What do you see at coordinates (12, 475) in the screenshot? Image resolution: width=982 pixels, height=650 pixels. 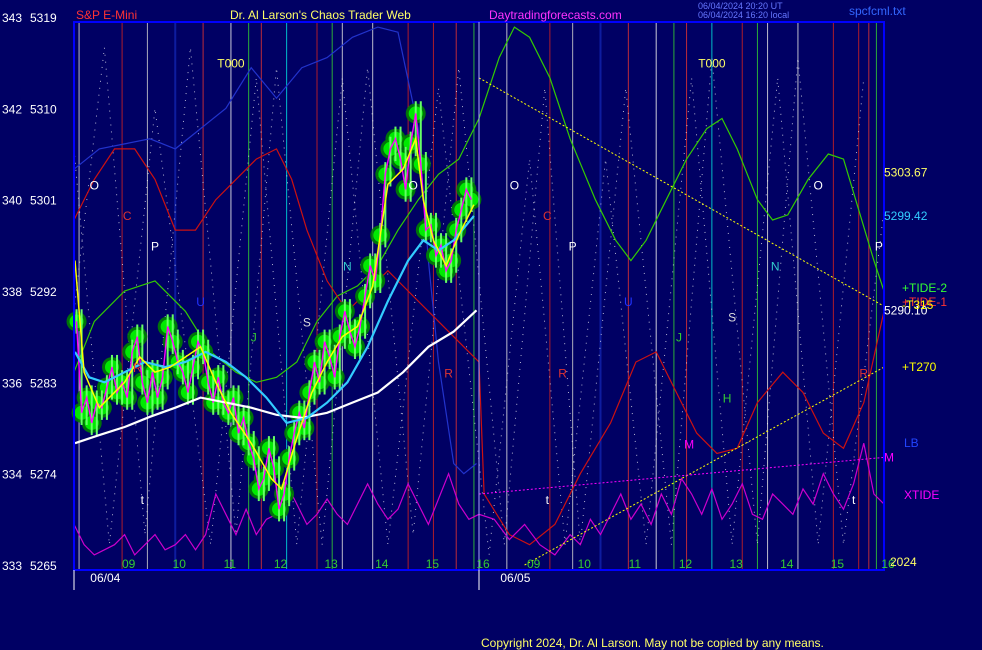 I see `y-axis-code-label: 334` at bounding box center [12, 475].